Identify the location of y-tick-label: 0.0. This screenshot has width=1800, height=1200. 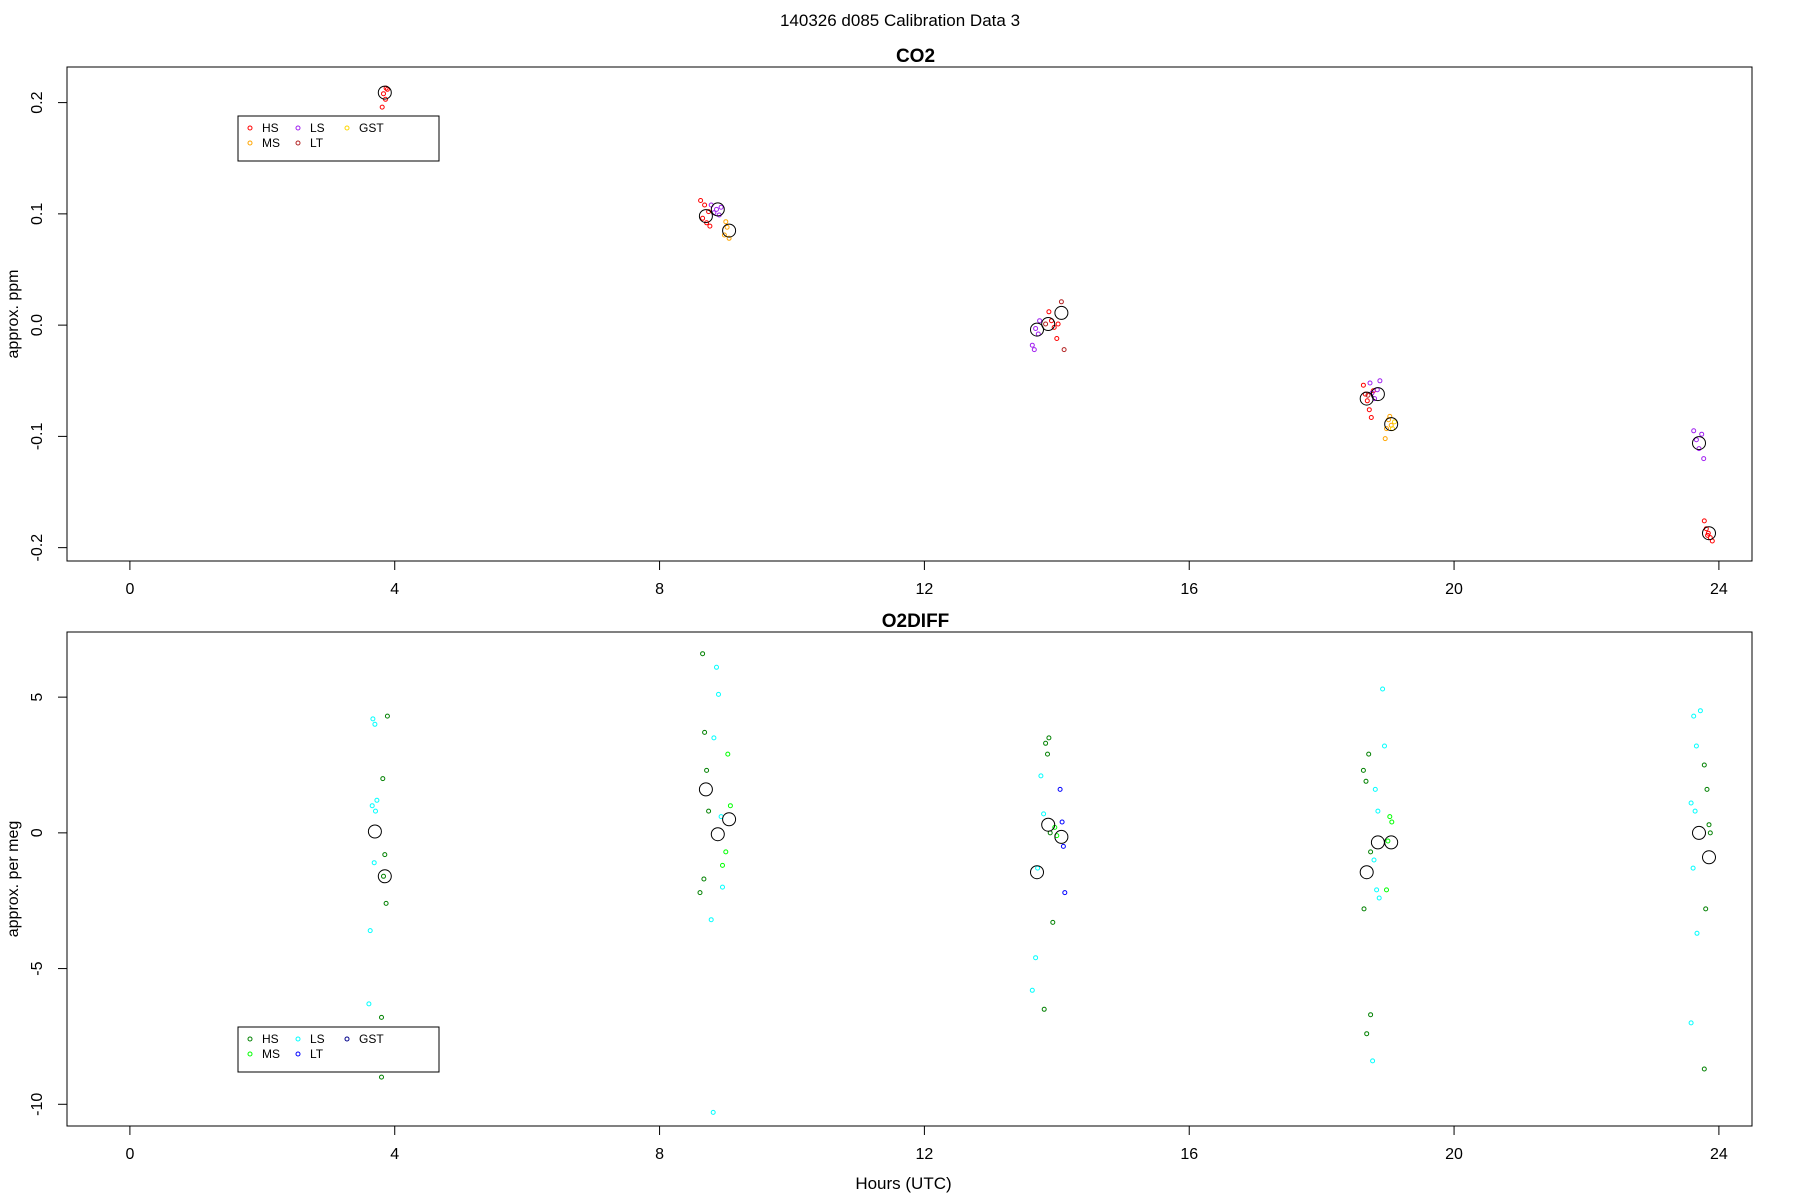
(37, 325).